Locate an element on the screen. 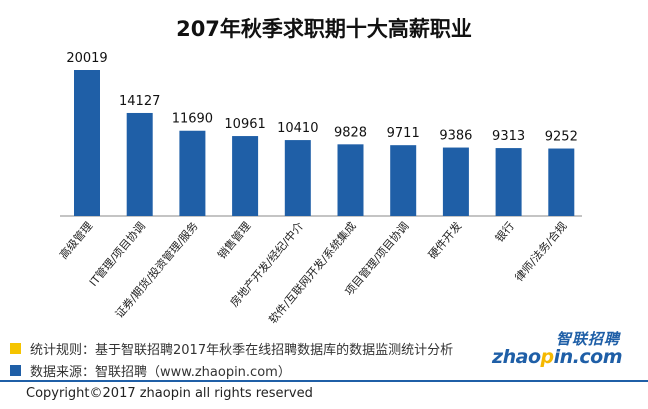 The height and width of the screenshot is (409, 648). value-label-3: 10961 is located at coordinates (244, 124).